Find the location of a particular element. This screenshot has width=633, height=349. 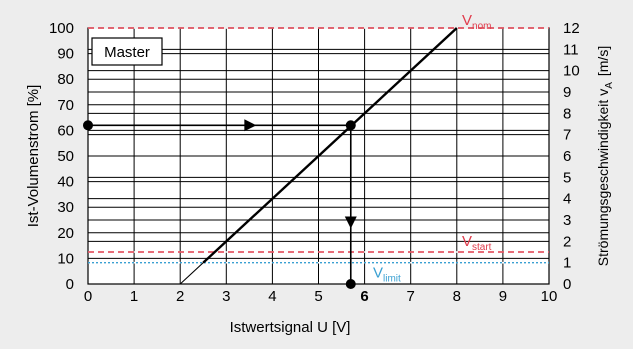

reference-line-label: Vlimit is located at coordinates (387, 275).